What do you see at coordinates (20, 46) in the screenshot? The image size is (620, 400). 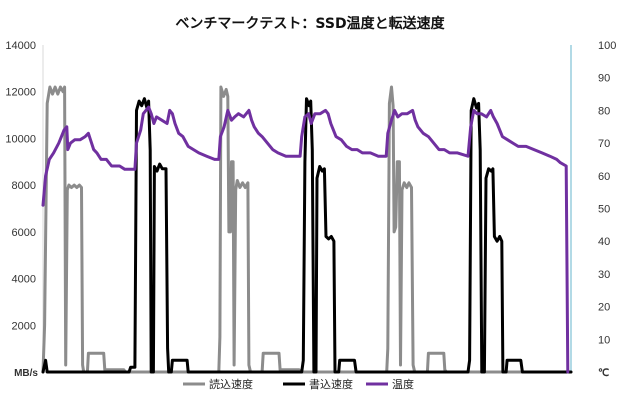 I see `left-tick-label: 14000` at bounding box center [20, 46].